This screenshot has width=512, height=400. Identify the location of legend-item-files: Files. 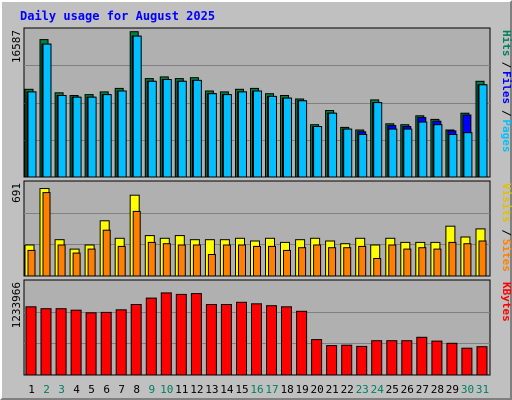
(506, 87).